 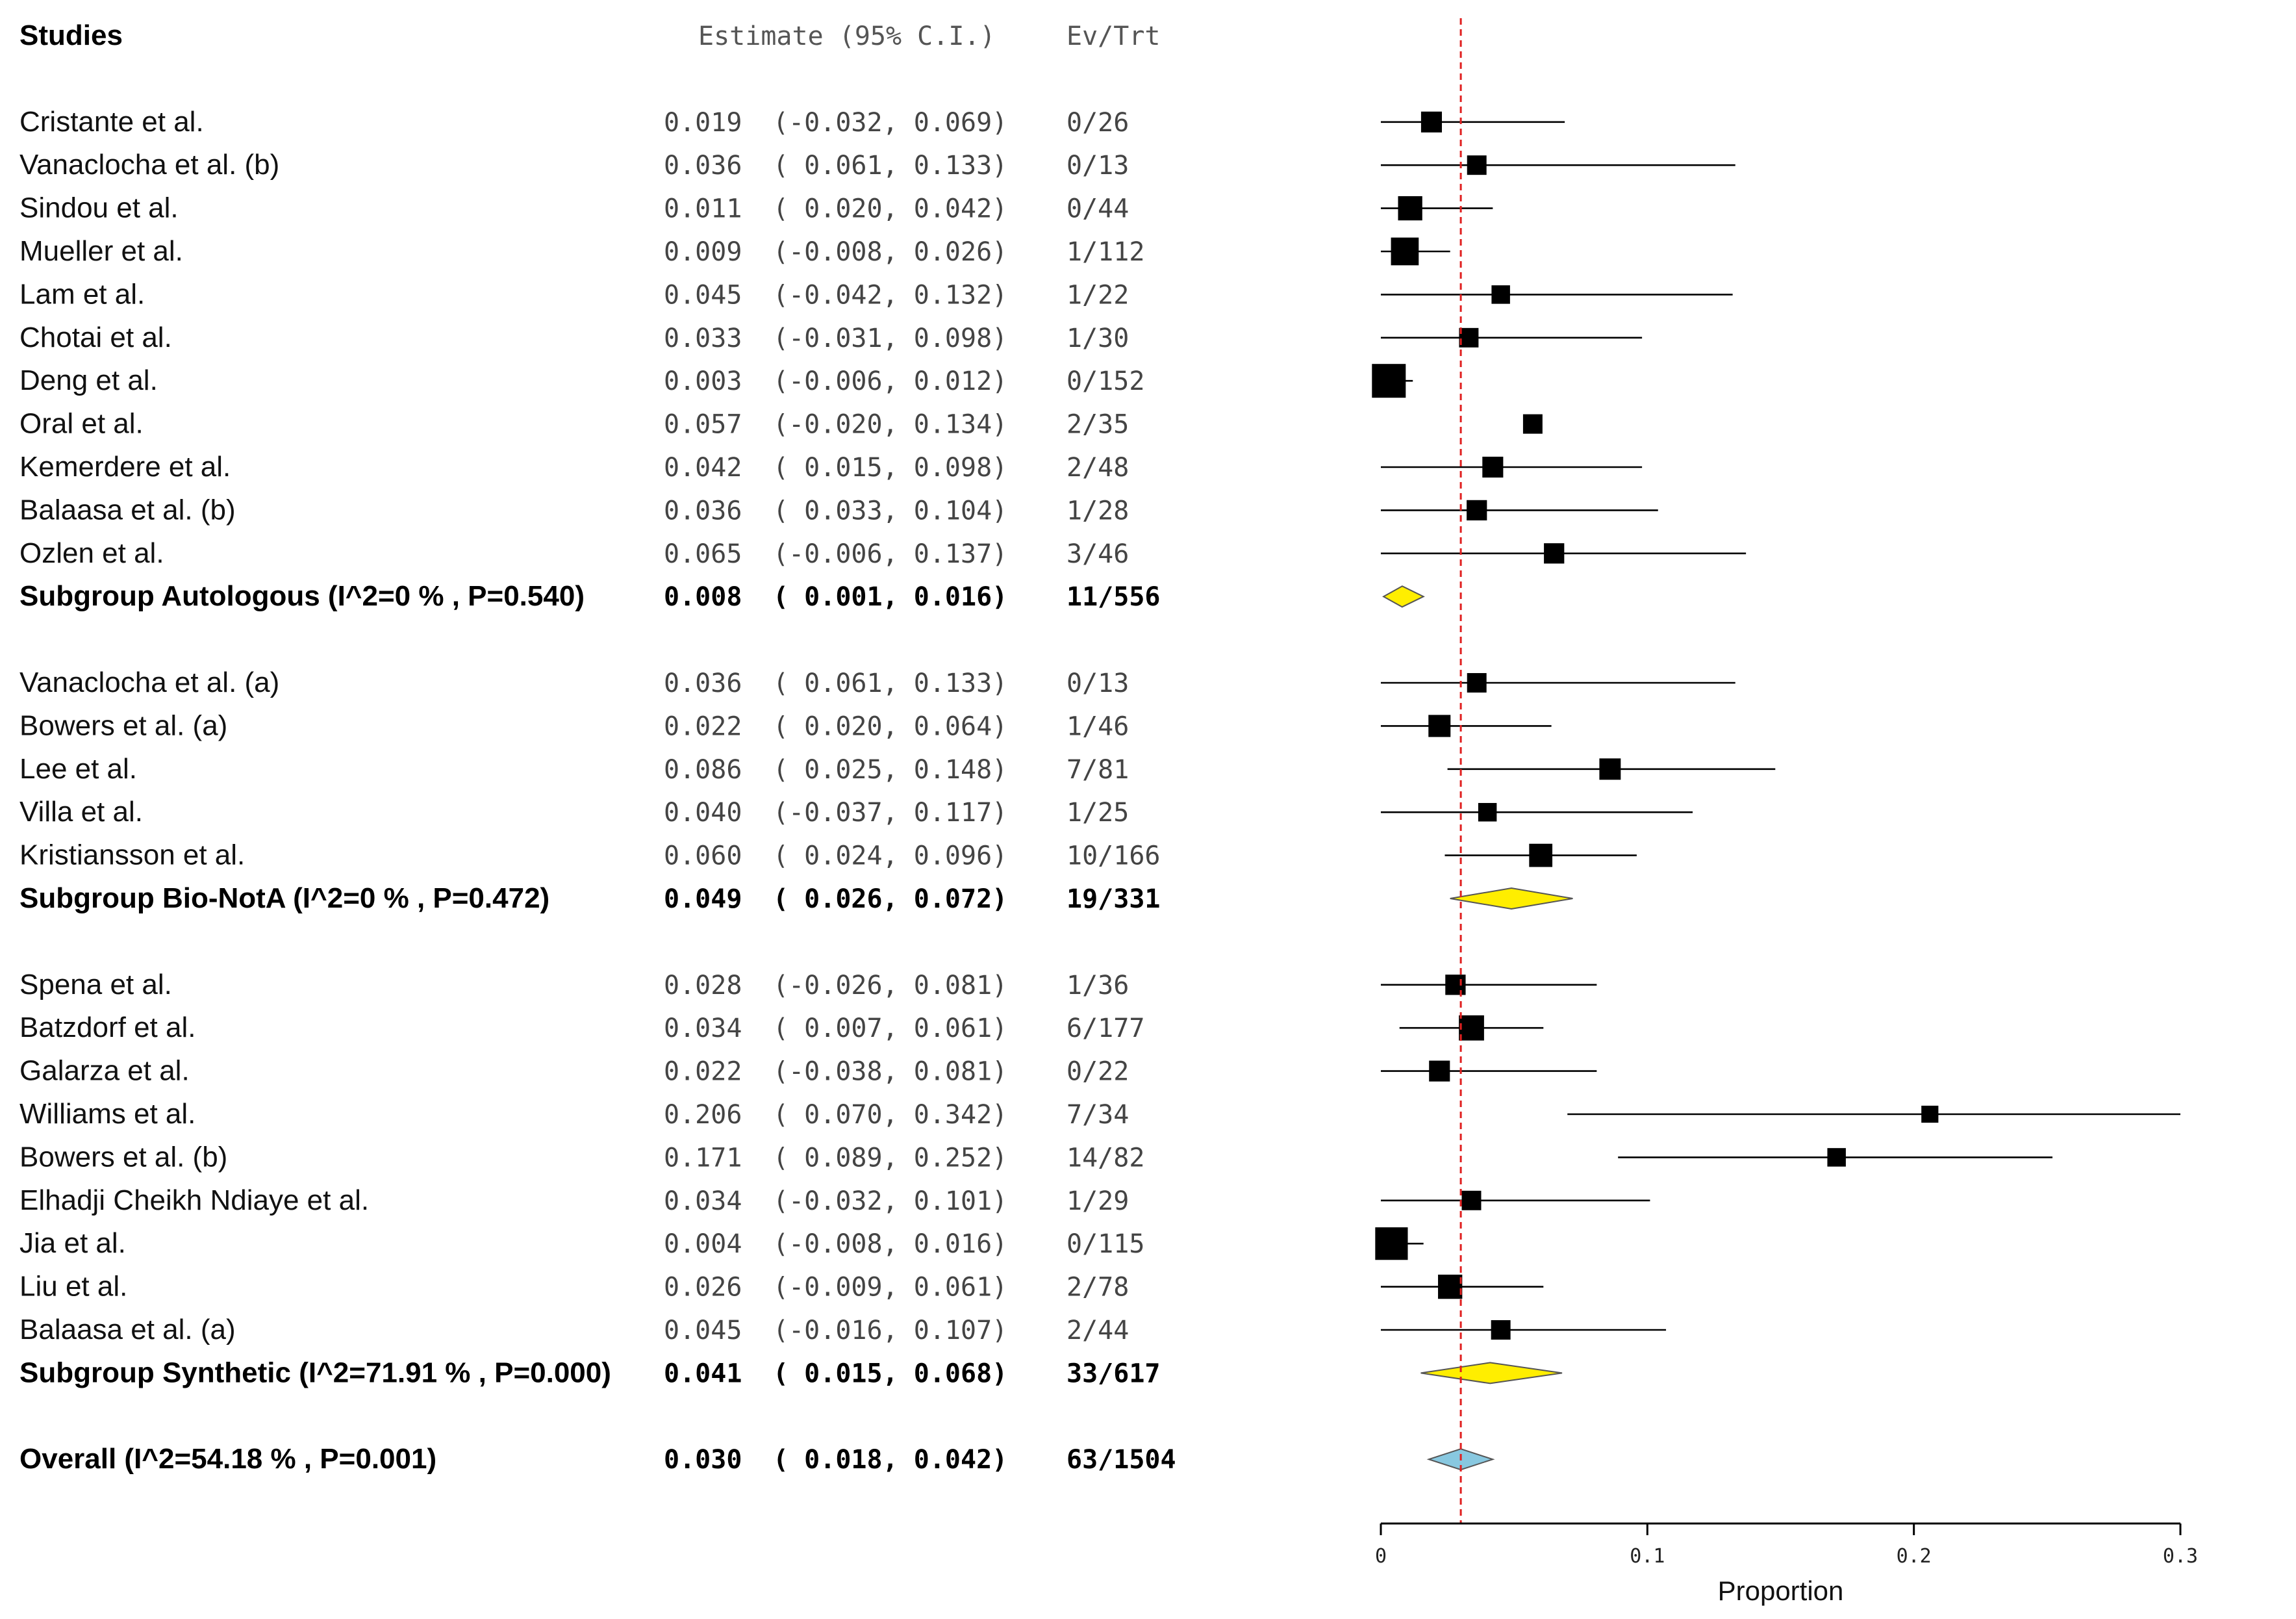 I want to click on events-value: 0/115, so click(x=1105, y=1244).